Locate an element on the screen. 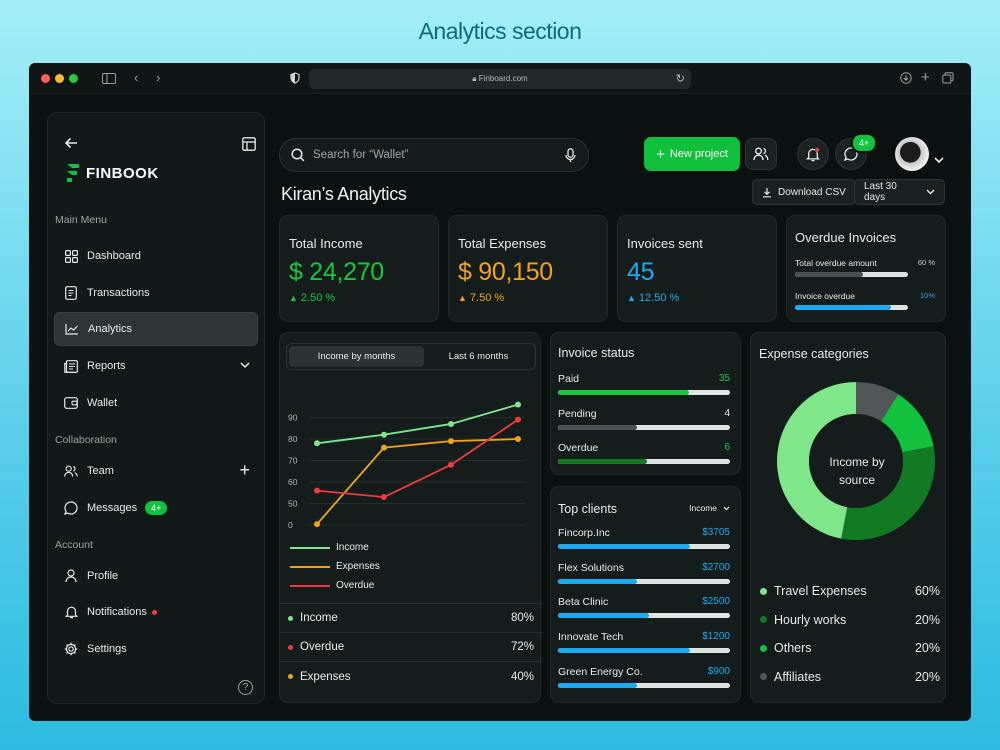 The image size is (1000, 750). new-project-button: + New project is located at coordinates (692, 154).